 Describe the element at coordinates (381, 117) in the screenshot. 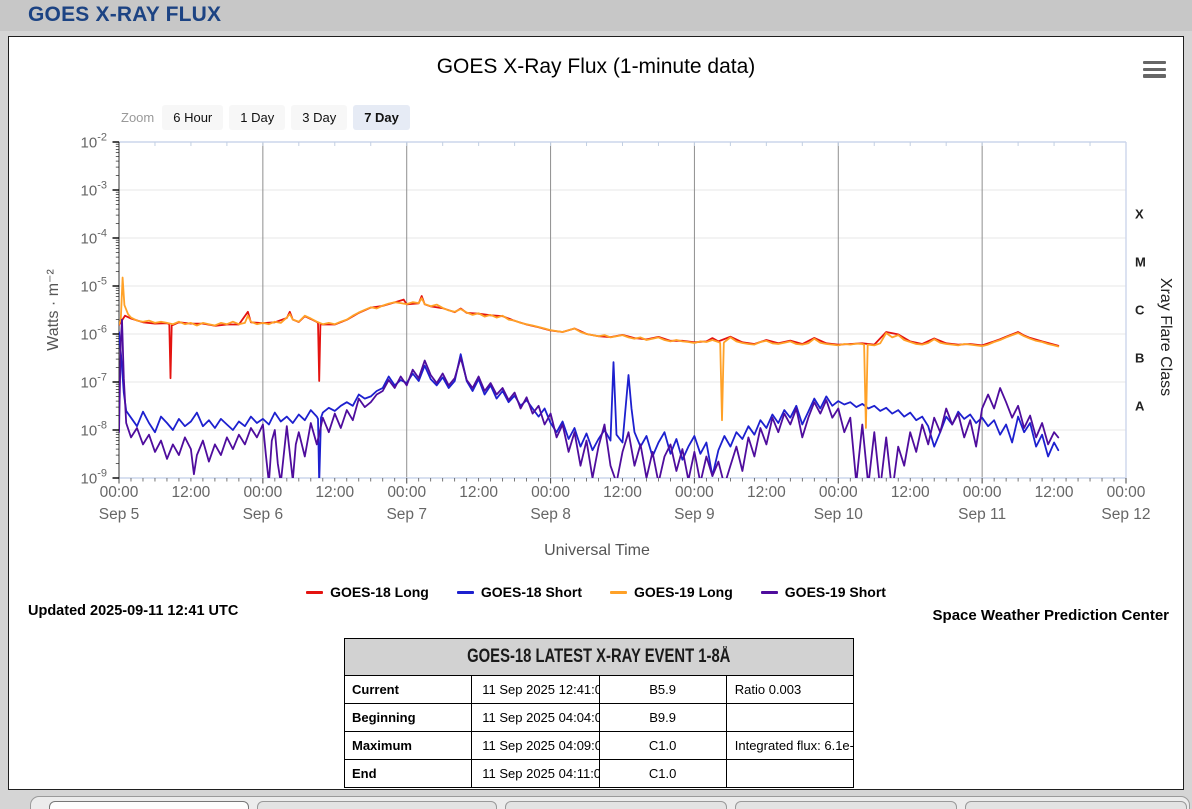

I see `zoom-button-7-day: 7 Day` at that location.